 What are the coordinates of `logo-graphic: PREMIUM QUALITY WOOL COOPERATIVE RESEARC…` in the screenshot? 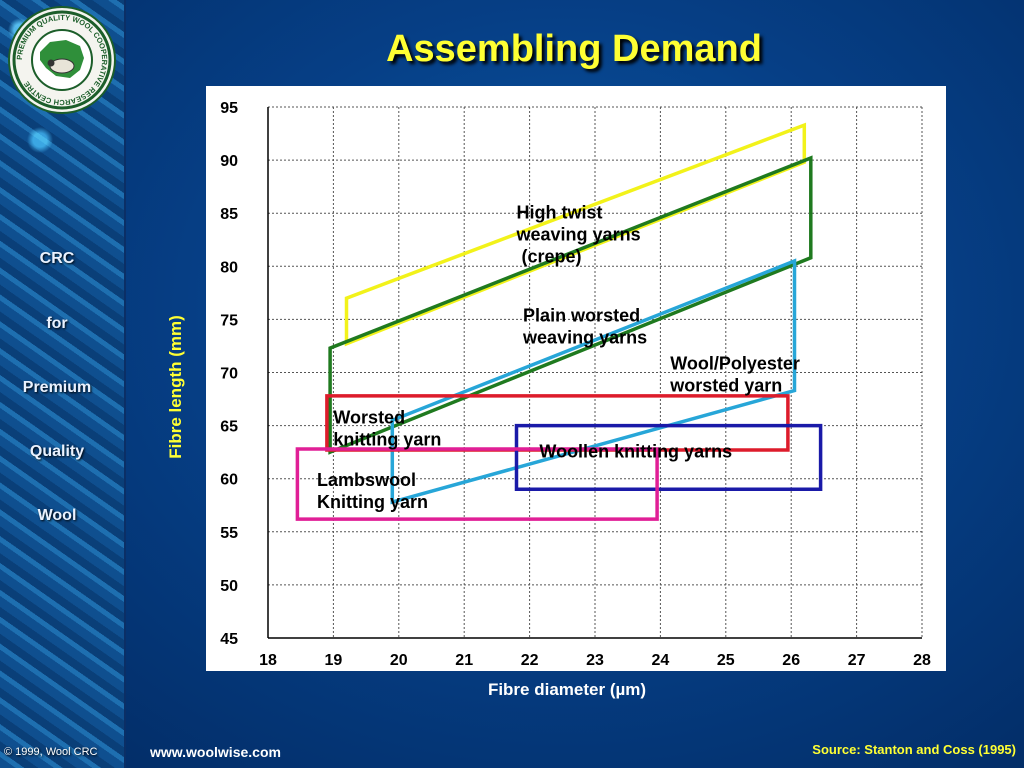 It's located at (62, 60).